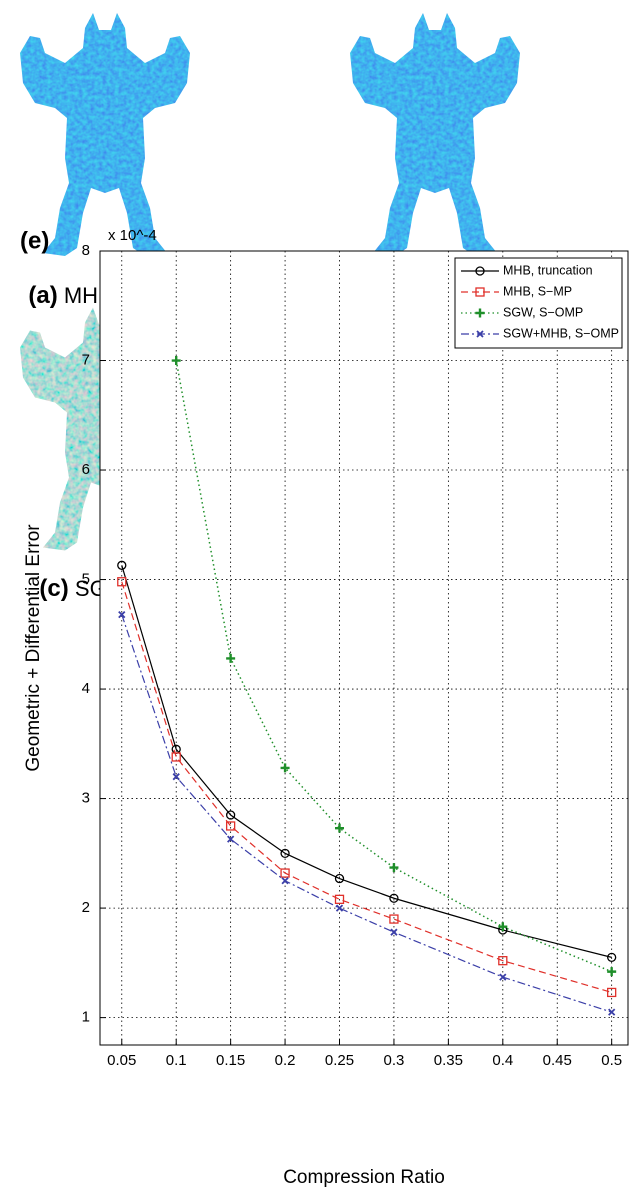  Describe the element at coordinates (42, 295) in the screenshot. I see `panel-tag: (a)` at that location.